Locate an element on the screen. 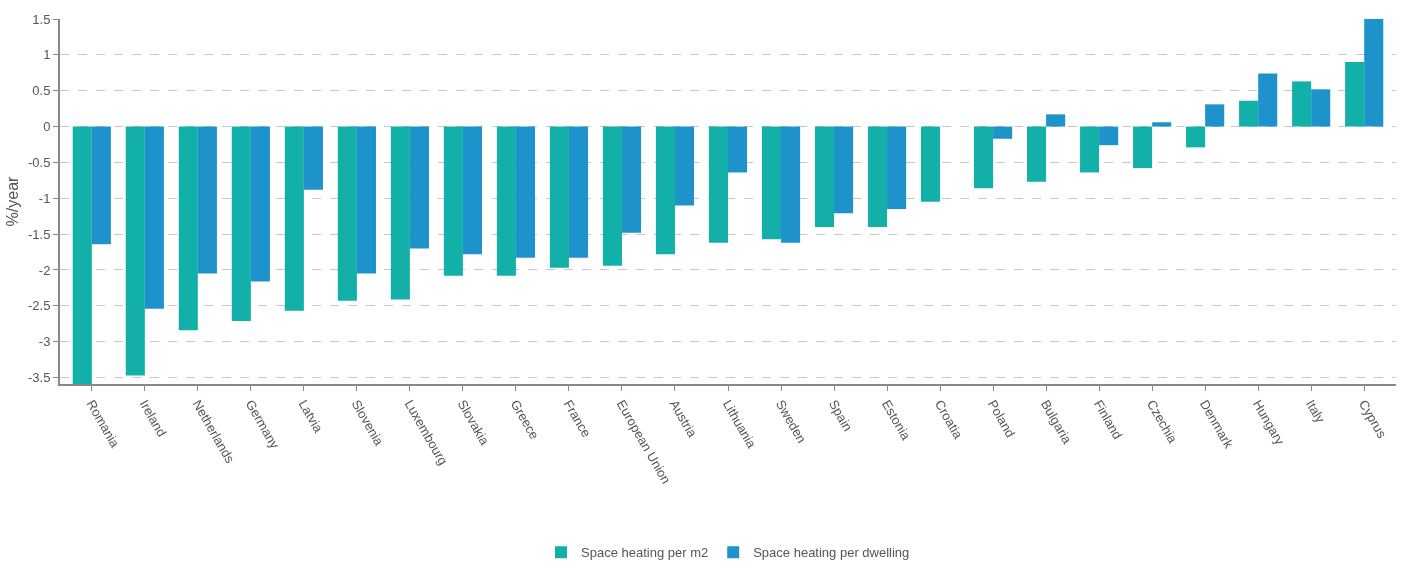 The image size is (1416, 579). y-tick-label: -0.5 is located at coordinates (39, 162).